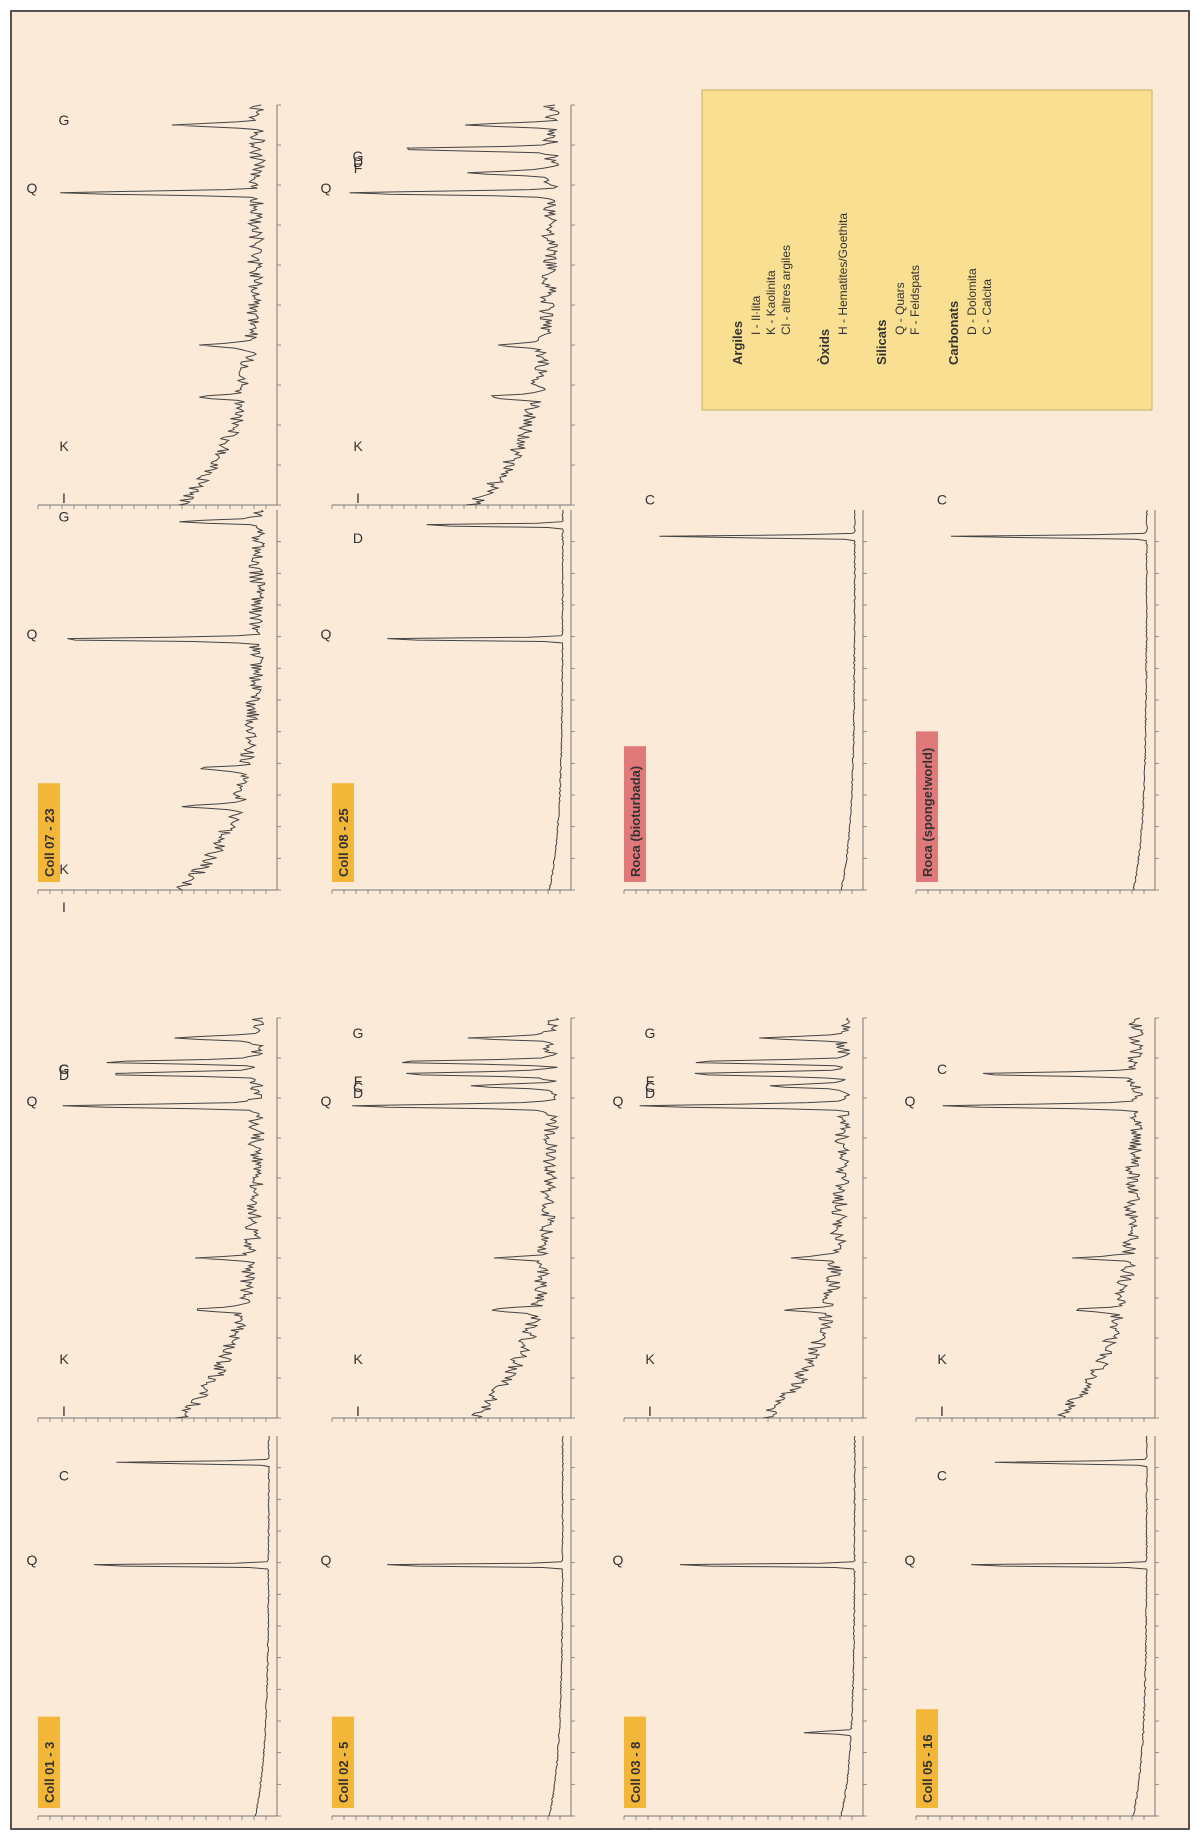 The image size is (1202, 1844). Describe the element at coordinates (953, 333) in the screenshot. I see `legend-section-title: Carbonats` at that location.